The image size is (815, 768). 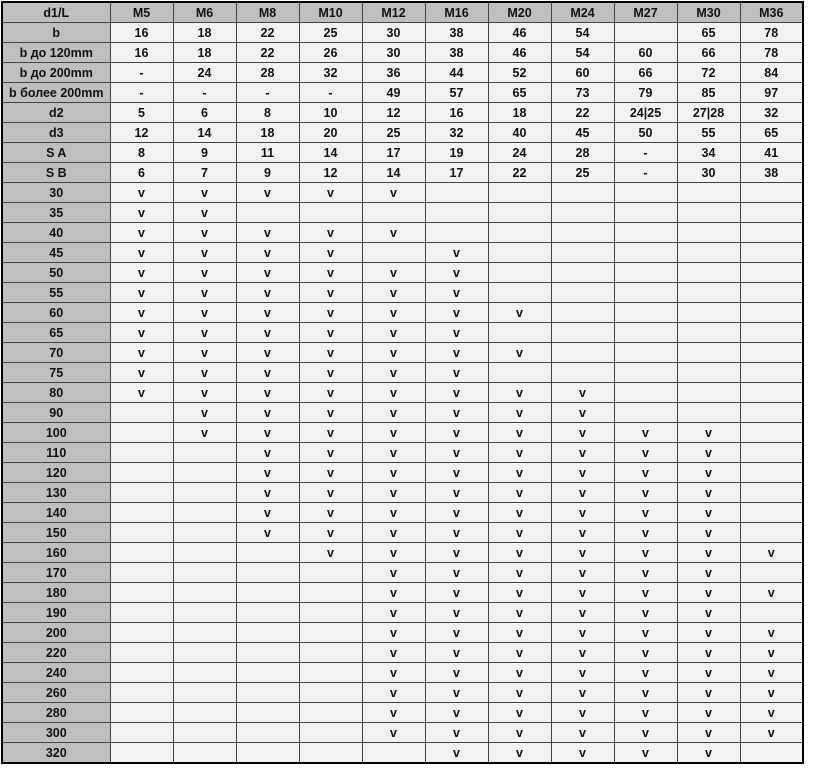 I want to click on table-row: 130 v v v v v v v v, so click(x=402, y=492).